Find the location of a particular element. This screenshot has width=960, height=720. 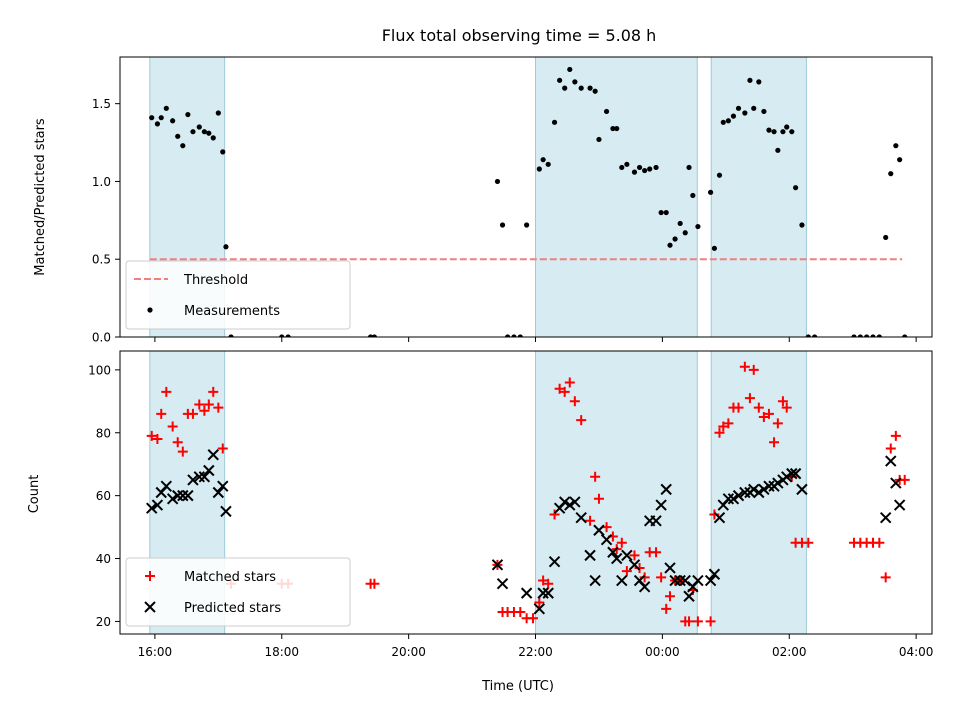

count-y-tick-label: 20 is located at coordinates (103, 622).